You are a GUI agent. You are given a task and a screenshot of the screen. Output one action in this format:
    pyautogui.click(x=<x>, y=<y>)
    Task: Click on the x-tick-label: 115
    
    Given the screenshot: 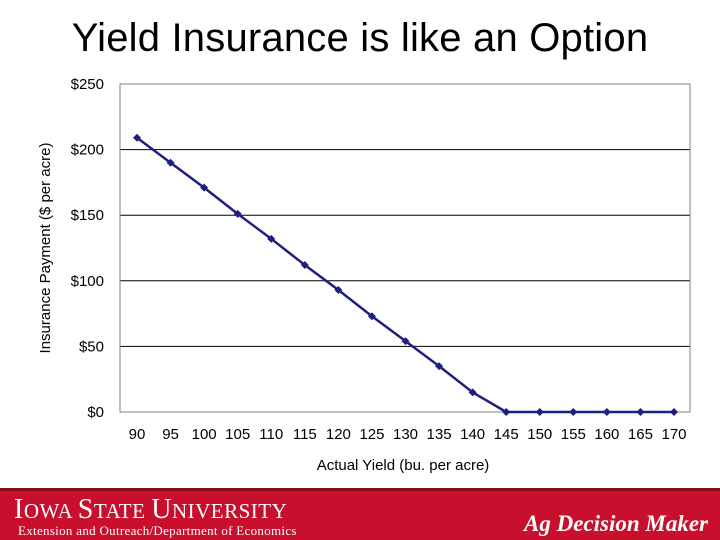 What is the action you would take?
    pyautogui.click(x=305, y=434)
    